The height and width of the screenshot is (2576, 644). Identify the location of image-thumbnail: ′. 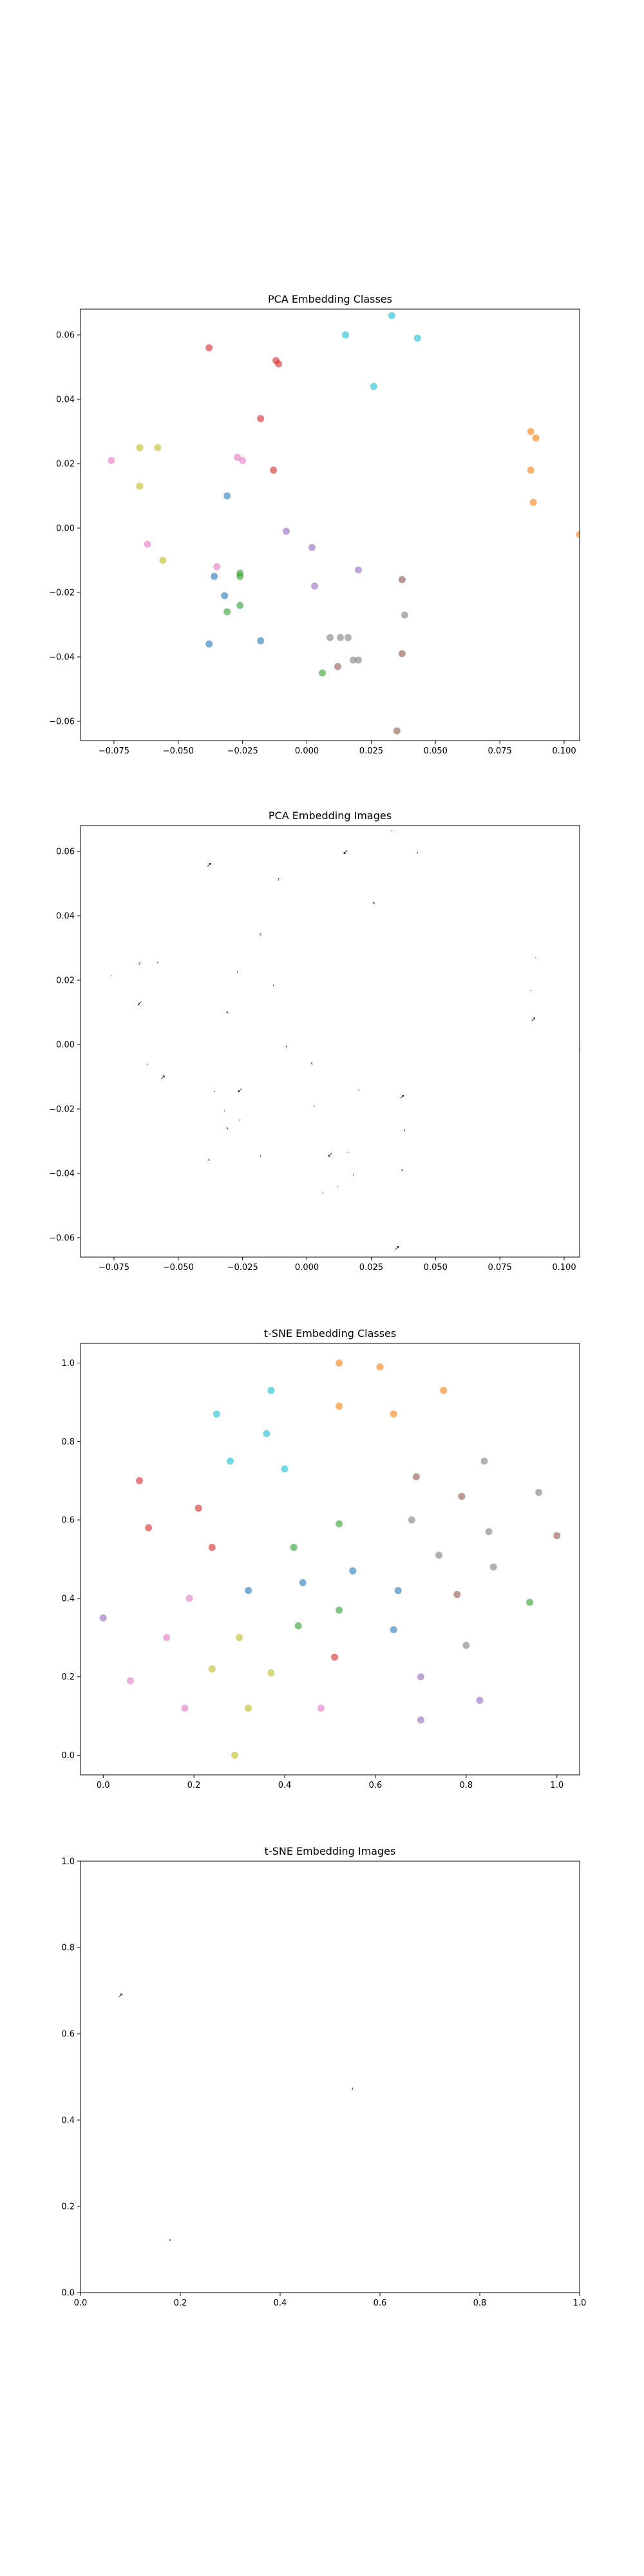
(348, 1155).